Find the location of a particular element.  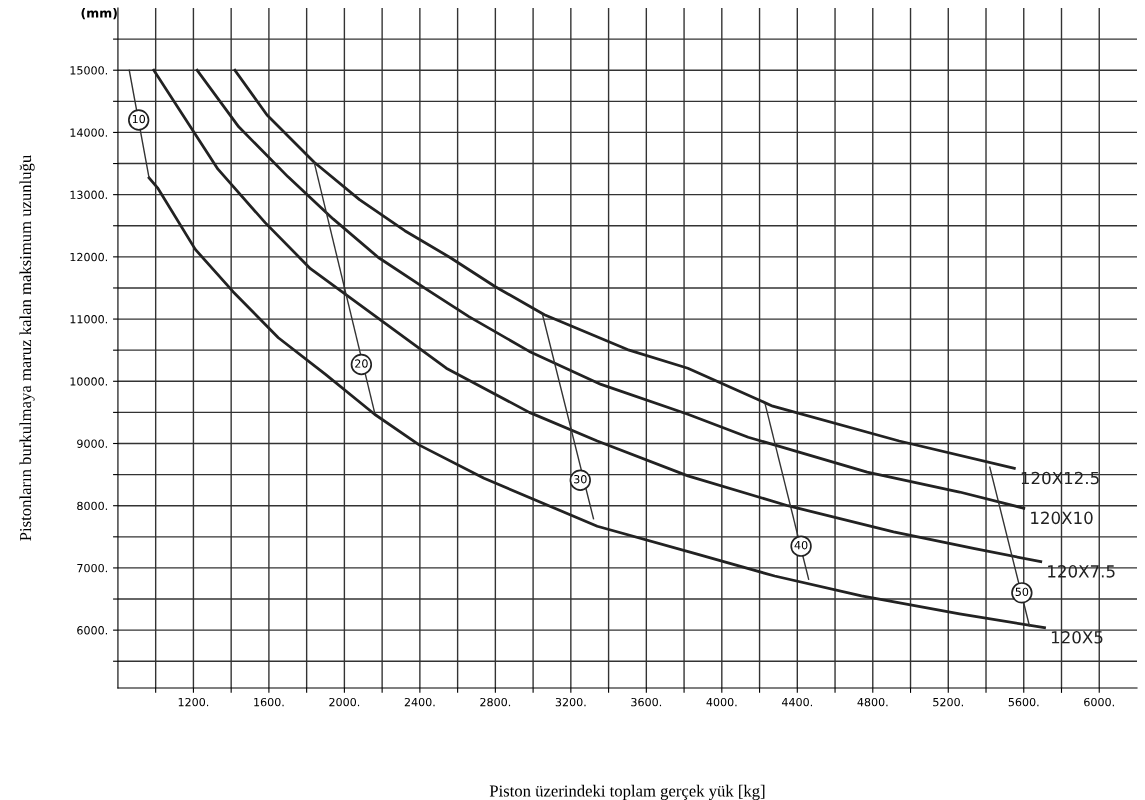

y-tick-label: 8000. is located at coordinates (92, 506).